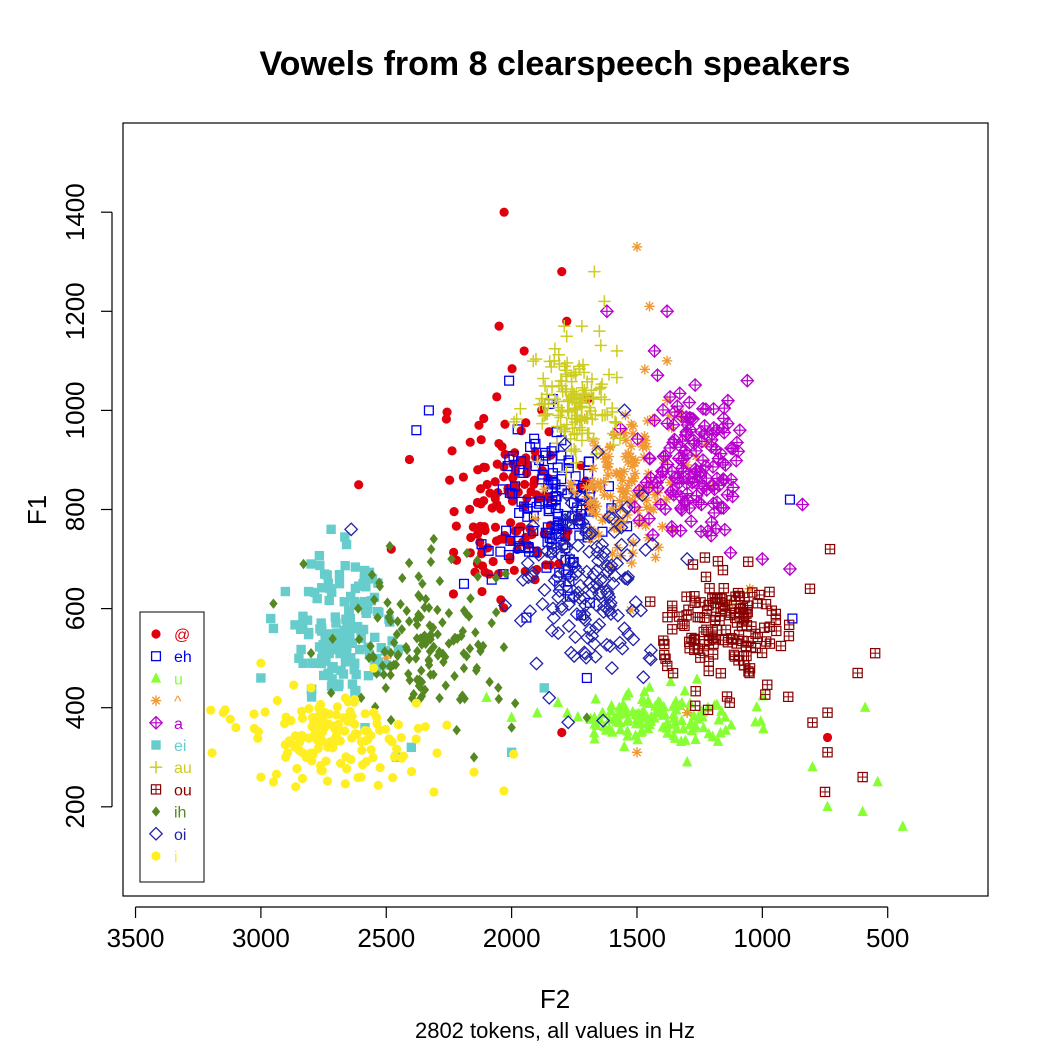 Image resolution: width=1050 pixels, height=1050 pixels. Describe the element at coordinates (183, 768) in the screenshot. I see `legend-label: au` at that location.